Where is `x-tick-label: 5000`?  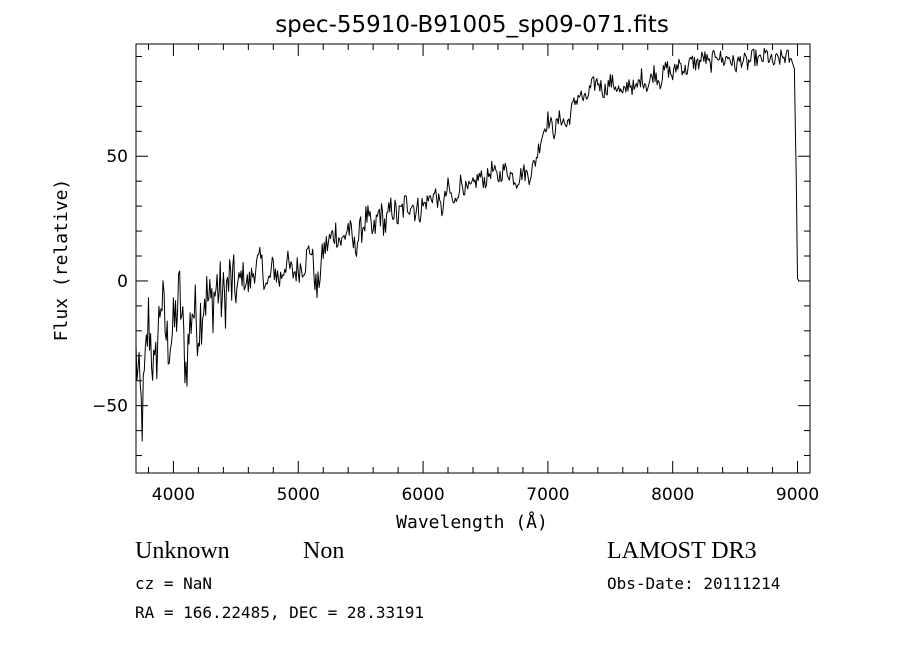 x-tick-label: 5000 is located at coordinates (298, 495).